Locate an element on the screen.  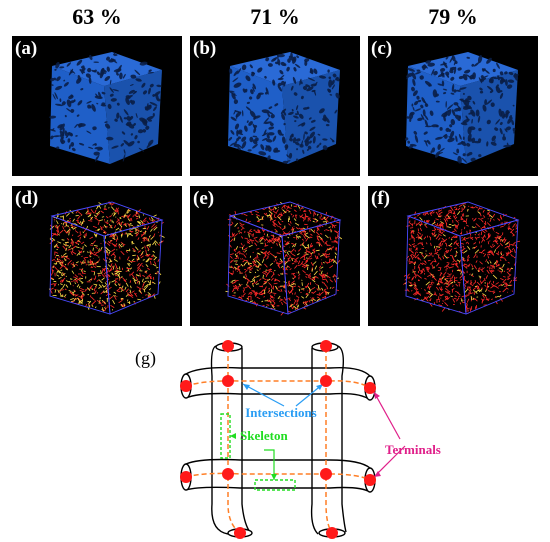
panel-a: (a) is located at coordinates (97, 106).